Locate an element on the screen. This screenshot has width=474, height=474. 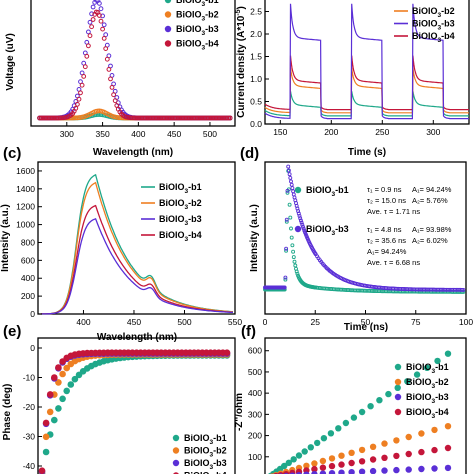
panel-b-y-tick-label: 0.5 is located at coordinates (256, 102).